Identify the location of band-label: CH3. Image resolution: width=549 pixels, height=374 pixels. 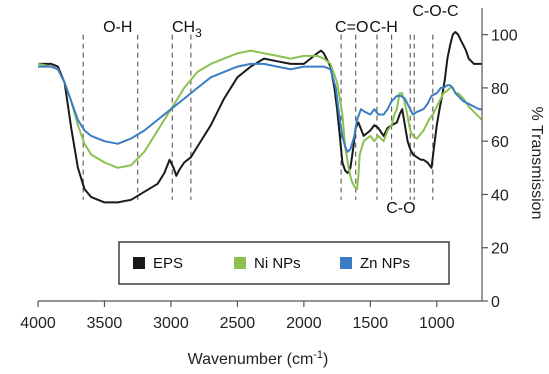
(187, 29).